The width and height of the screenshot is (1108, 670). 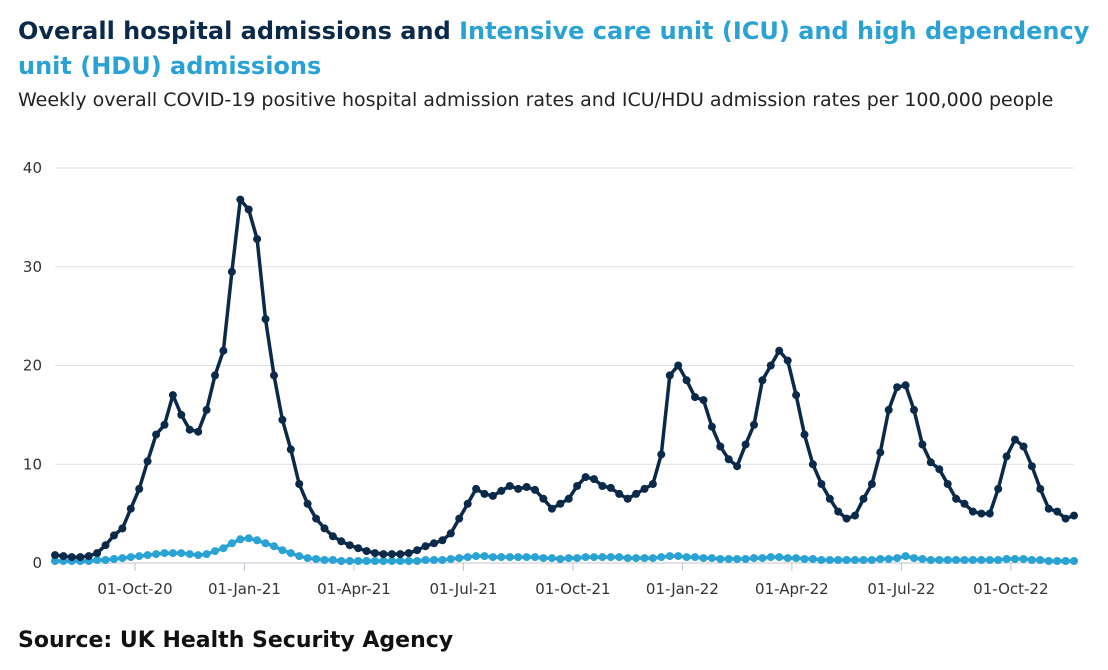 What do you see at coordinates (32, 365) in the screenshot?
I see `y-axis-ticks: 0 10 20 30 40` at bounding box center [32, 365].